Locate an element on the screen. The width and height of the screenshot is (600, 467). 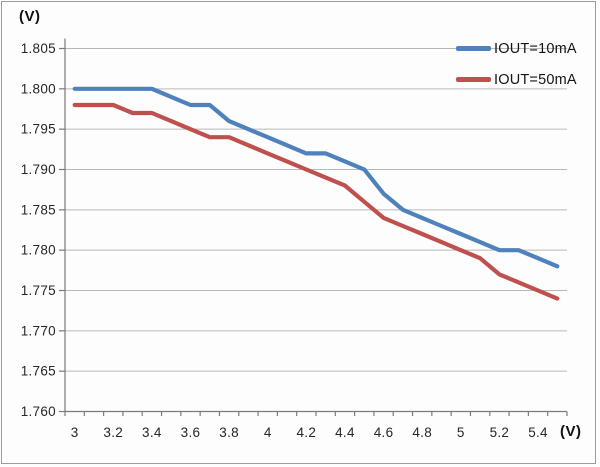
legend-item-iout-50ma: IOUT=50mA is located at coordinates (516, 79).